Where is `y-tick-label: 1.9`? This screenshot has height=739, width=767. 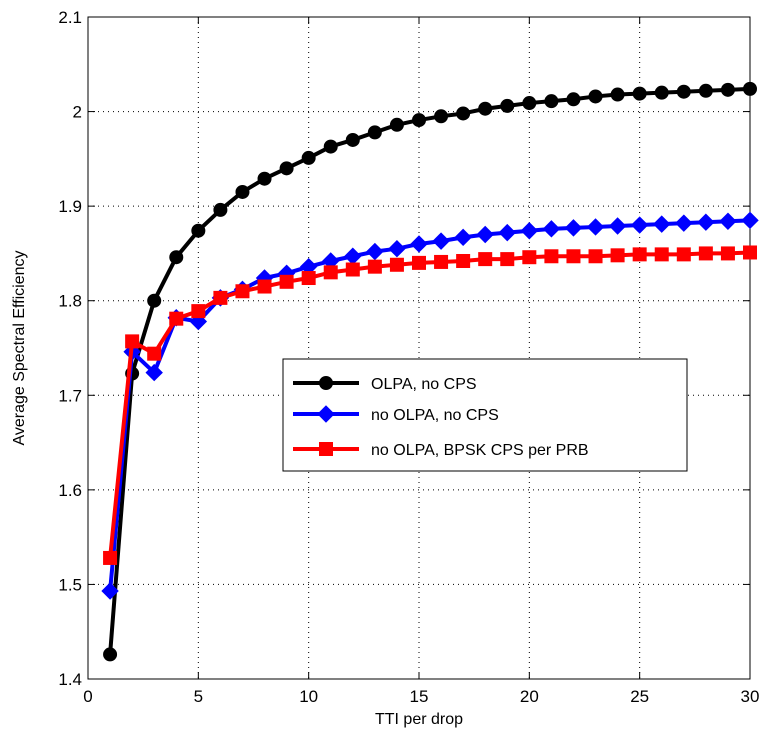
y-tick-label: 1.9 is located at coordinates (70, 206).